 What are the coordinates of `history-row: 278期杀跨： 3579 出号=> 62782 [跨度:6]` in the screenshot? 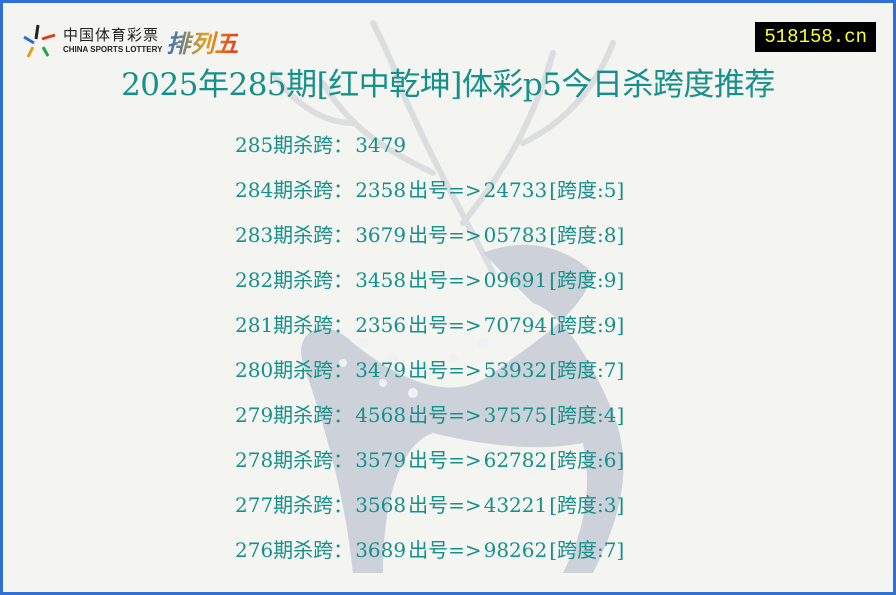 It's located at (430, 466).